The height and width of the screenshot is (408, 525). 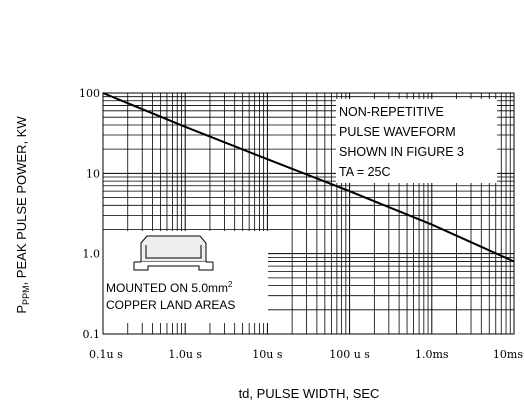 I want to click on y-tick-label: 0.1, so click(x=92, y=334).